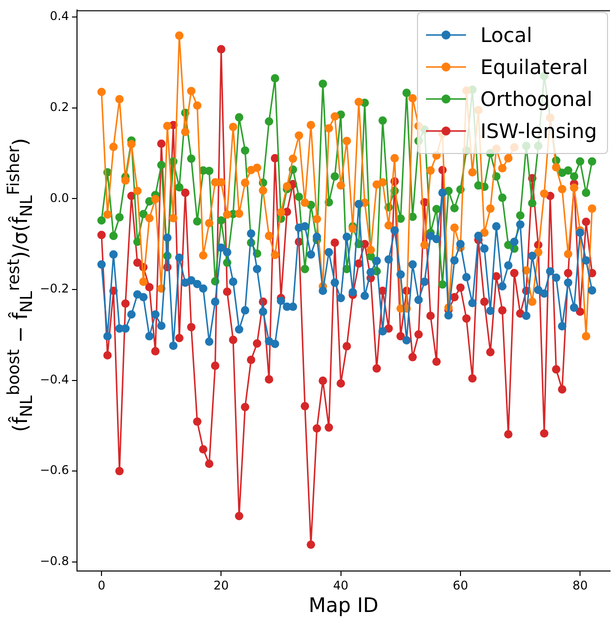 Image resolution: width=616 pixels, height=619 pixels. What do you see at coordinates (54, 561) in the screenshot?
I see `y-tick-label: −0.8` at bounding box center [54, 561].